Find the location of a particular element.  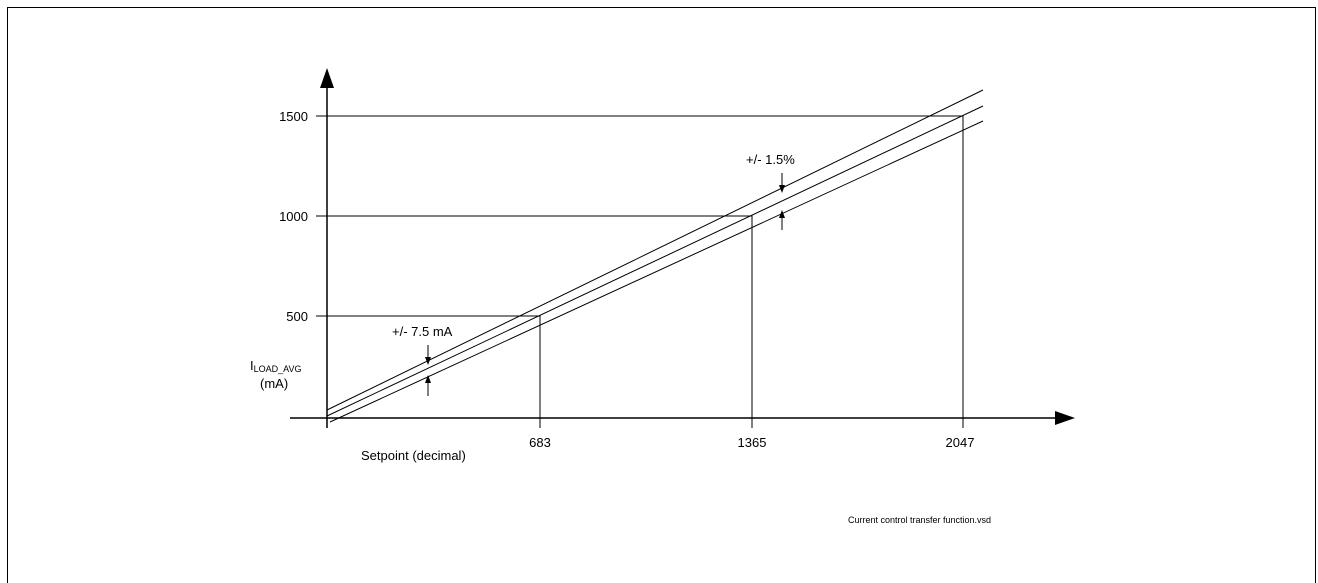

x-axis-arrowhead is located at coordinates (1065, 418).